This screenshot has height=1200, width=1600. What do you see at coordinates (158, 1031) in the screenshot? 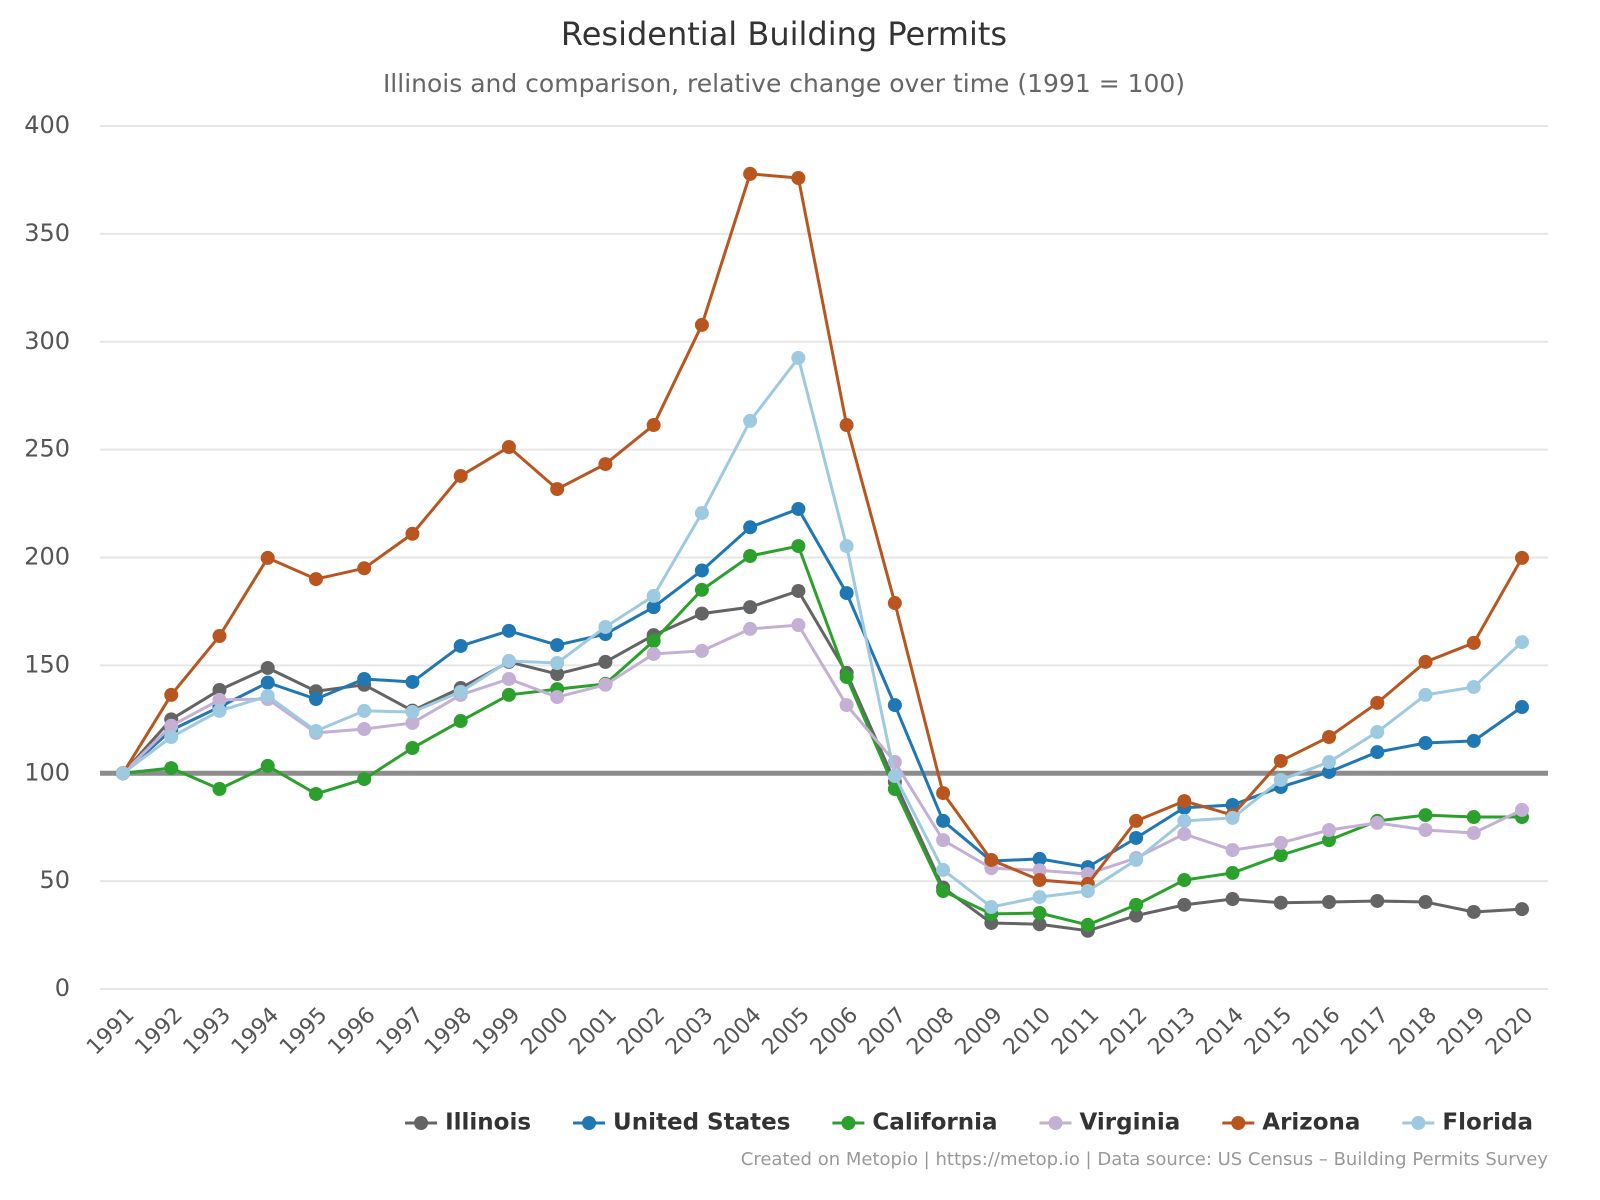
I see `x-tick-label: 1992` at bounding box center [158, 1031].